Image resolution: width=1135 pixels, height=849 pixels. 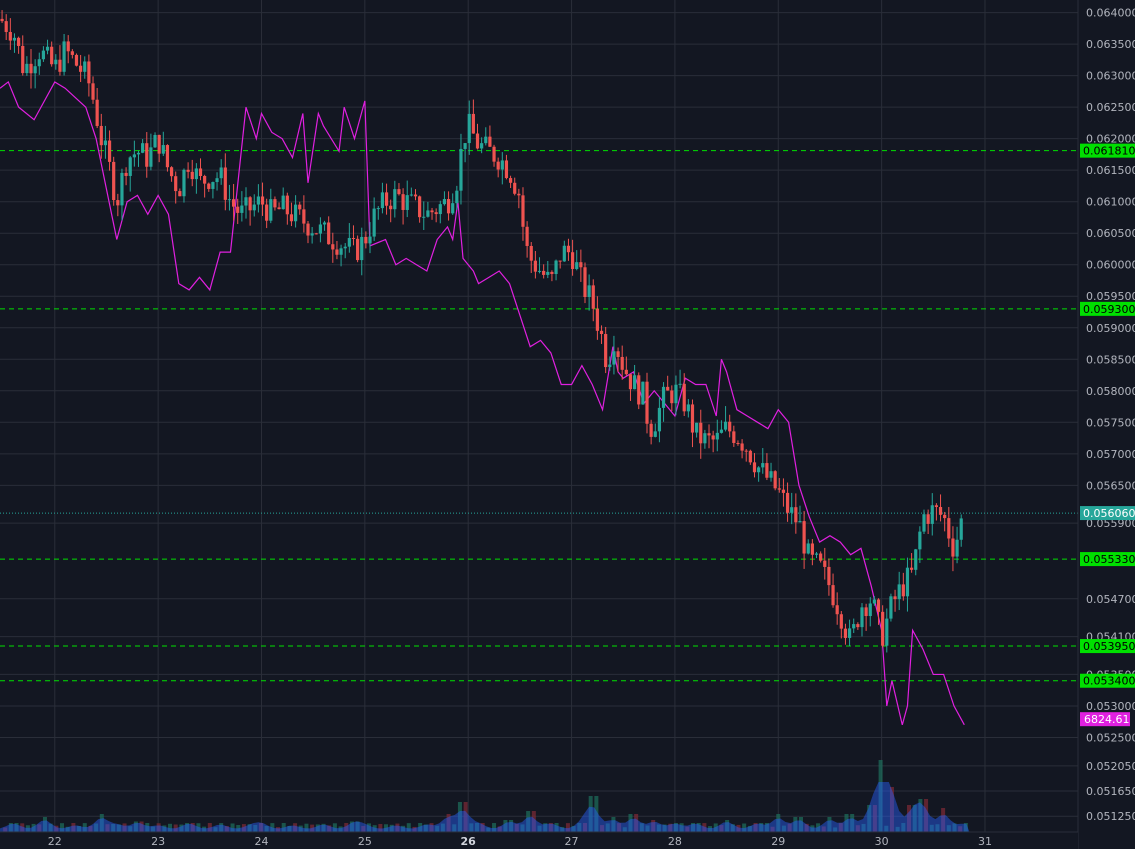 I want to click on price-tick-label: 0.051250, so click(x=1110, y=816).